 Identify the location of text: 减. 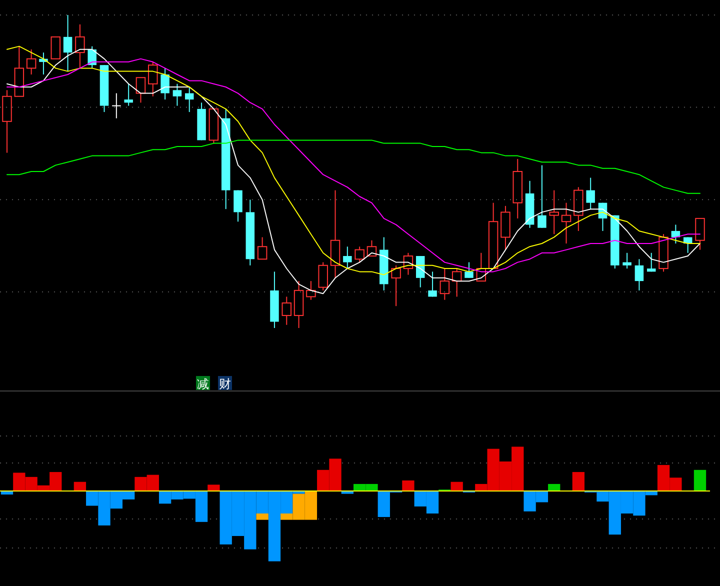
(203, 384).